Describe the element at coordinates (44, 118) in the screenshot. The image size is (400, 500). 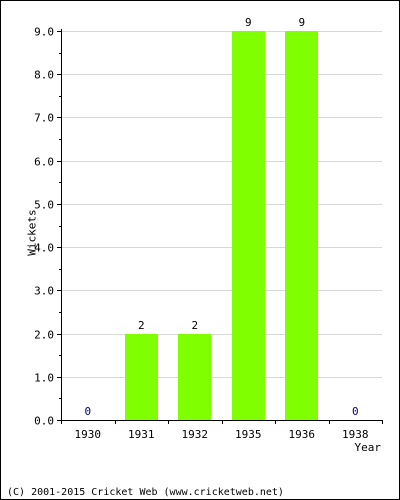
I see `y-tick-label: 7.0` at that location.